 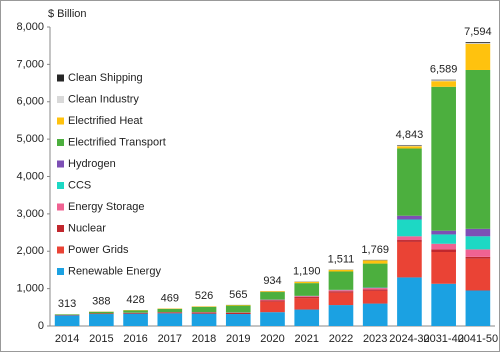 What do you see at coordinates (30, 176) in the screenshot?
I see `y-tick-label: 4,000` at bounding box center [30, 176].